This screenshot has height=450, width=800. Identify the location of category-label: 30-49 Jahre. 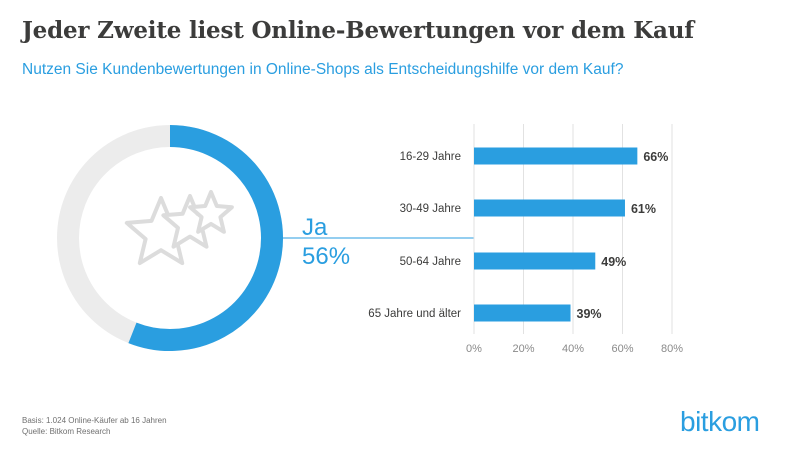
(430, 209).